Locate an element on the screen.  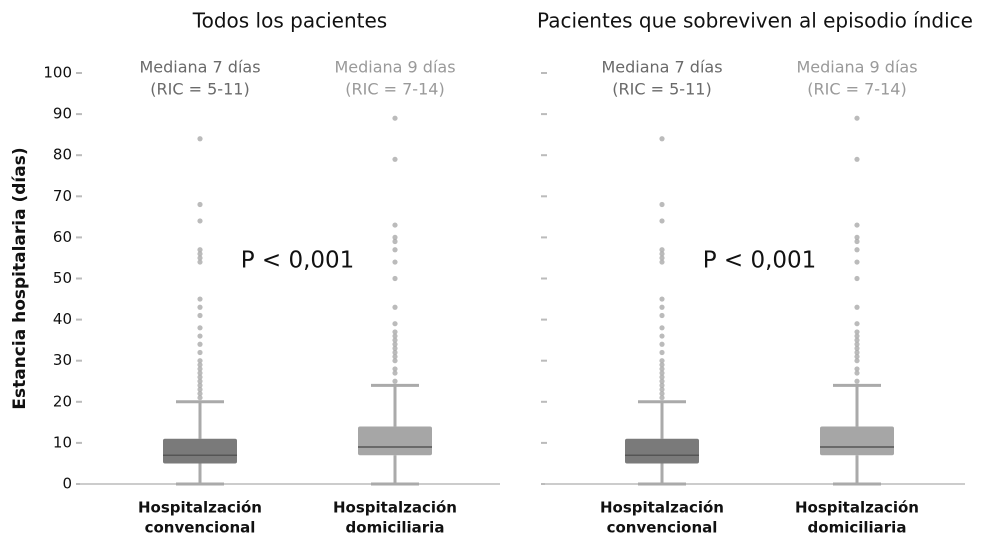
y-axis-label: Estancia hospitalaria (días) is located at coordinates (20, 278).